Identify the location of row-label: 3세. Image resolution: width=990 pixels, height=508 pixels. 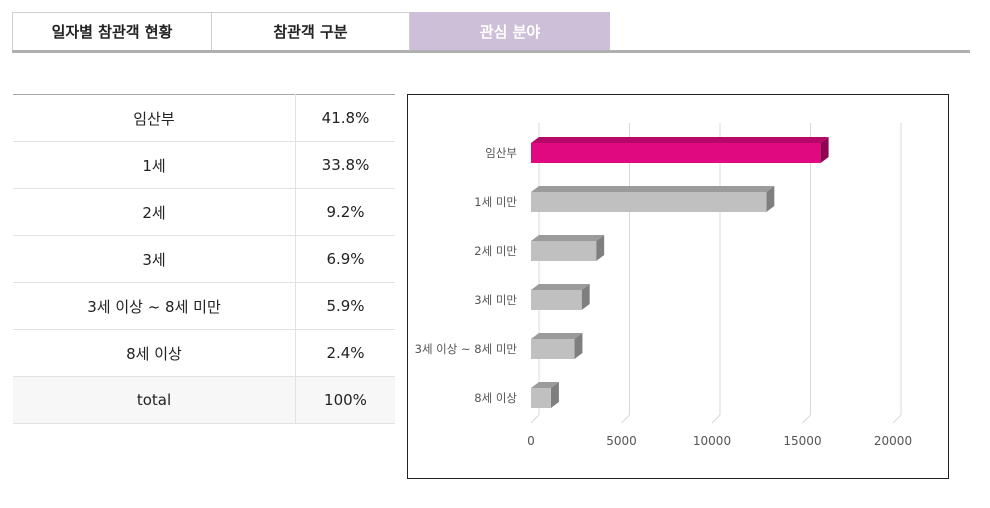
(154, 259).